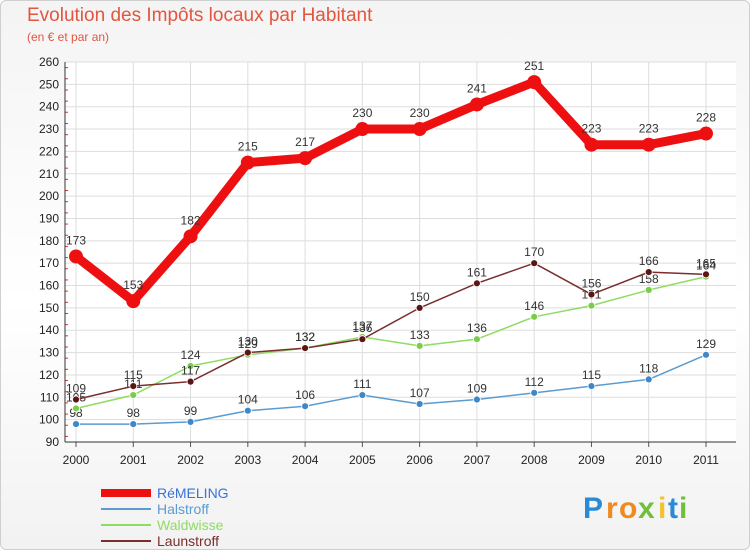 The image size is (750, 550). I want to click on y-tick-label: 200, so click(49, 196).